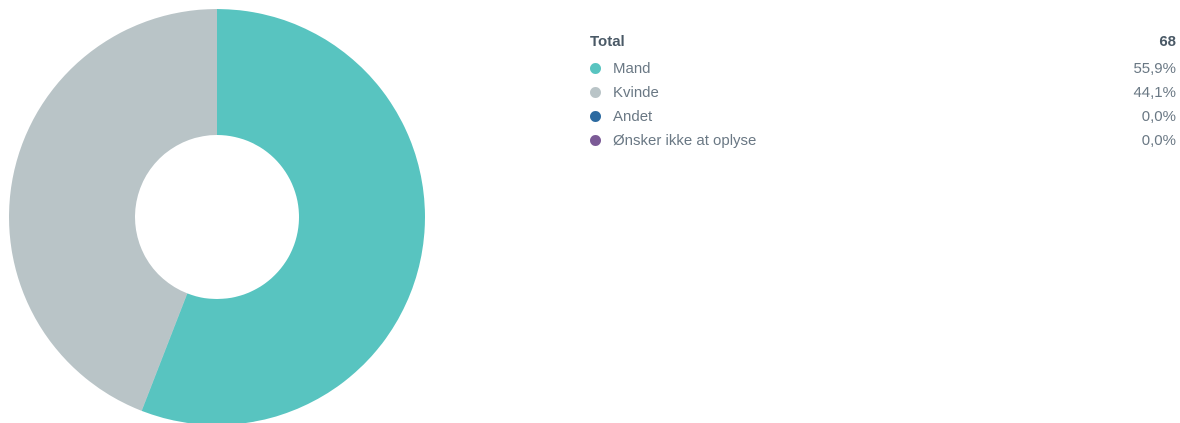 The image size is (1180, 423). Describe the element at coordinates (883, 140) in the screenshot. I see `legend-item-onsker-ikke: Ønsker ikke at oplyse 0,0%` at that location.